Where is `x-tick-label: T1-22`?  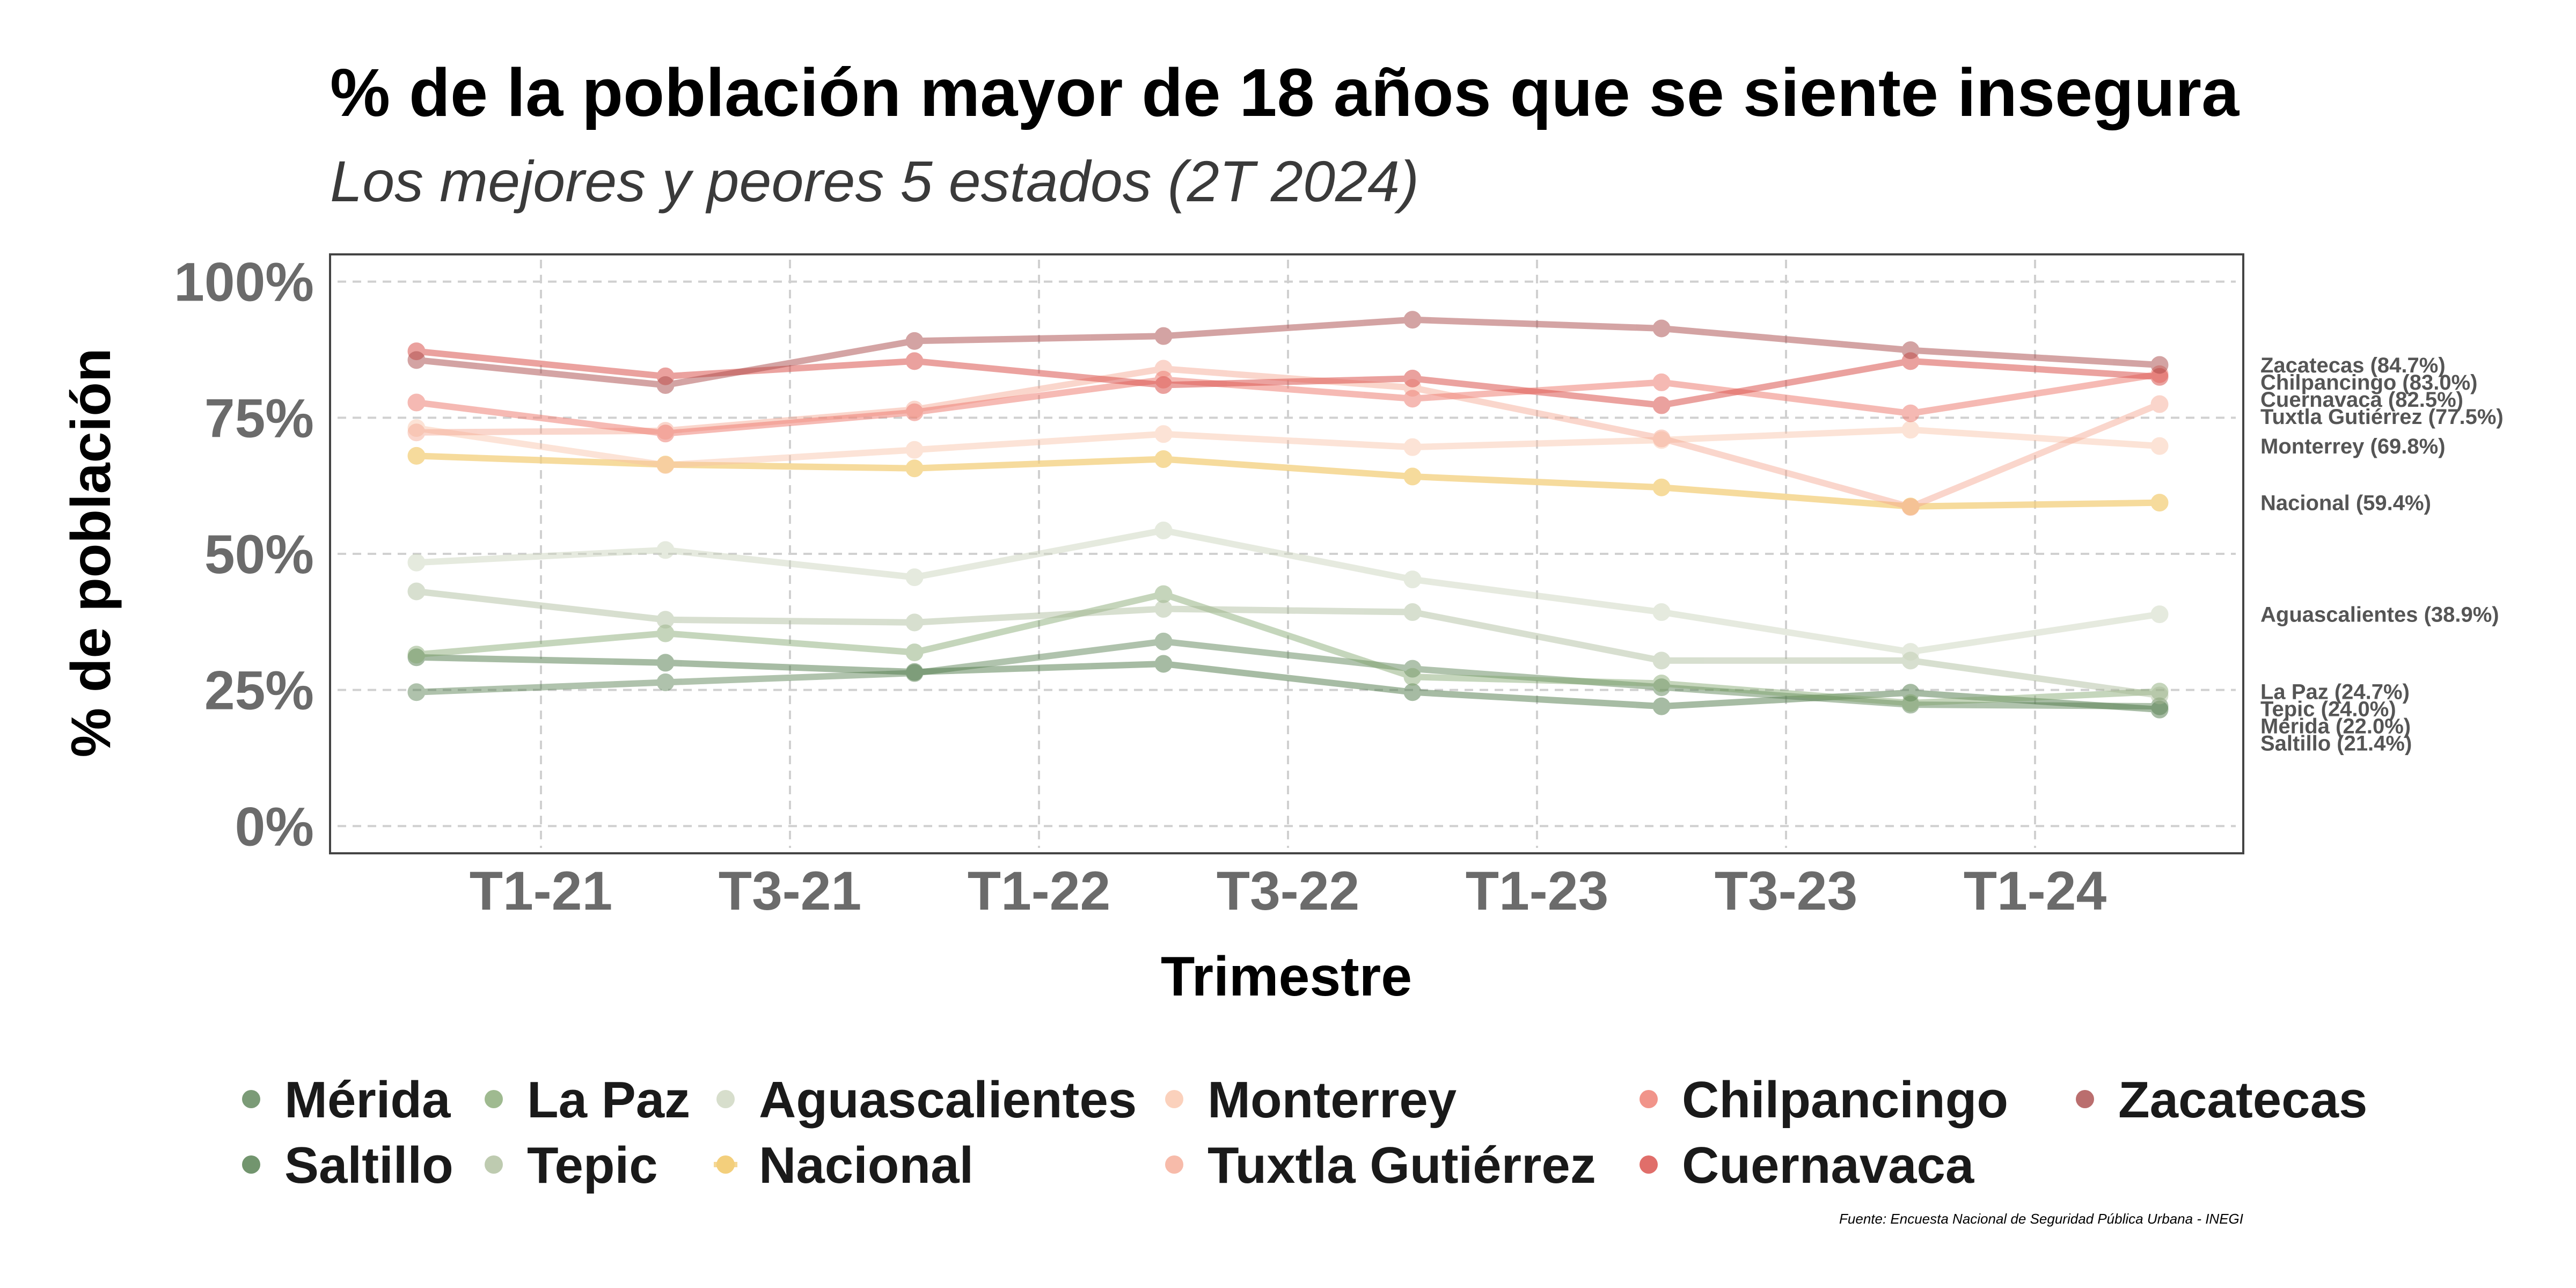 x-tick-label: T1-22 is located at coordinates (1039, 890).